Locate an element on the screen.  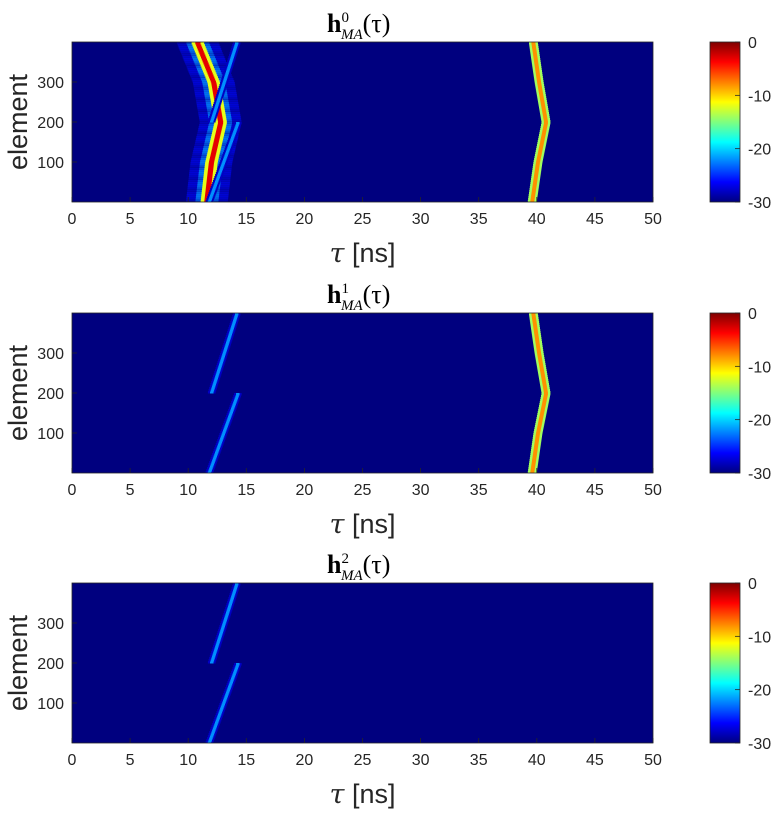
colorbar-tick-label: -30 is located at coordinates (759, 744).